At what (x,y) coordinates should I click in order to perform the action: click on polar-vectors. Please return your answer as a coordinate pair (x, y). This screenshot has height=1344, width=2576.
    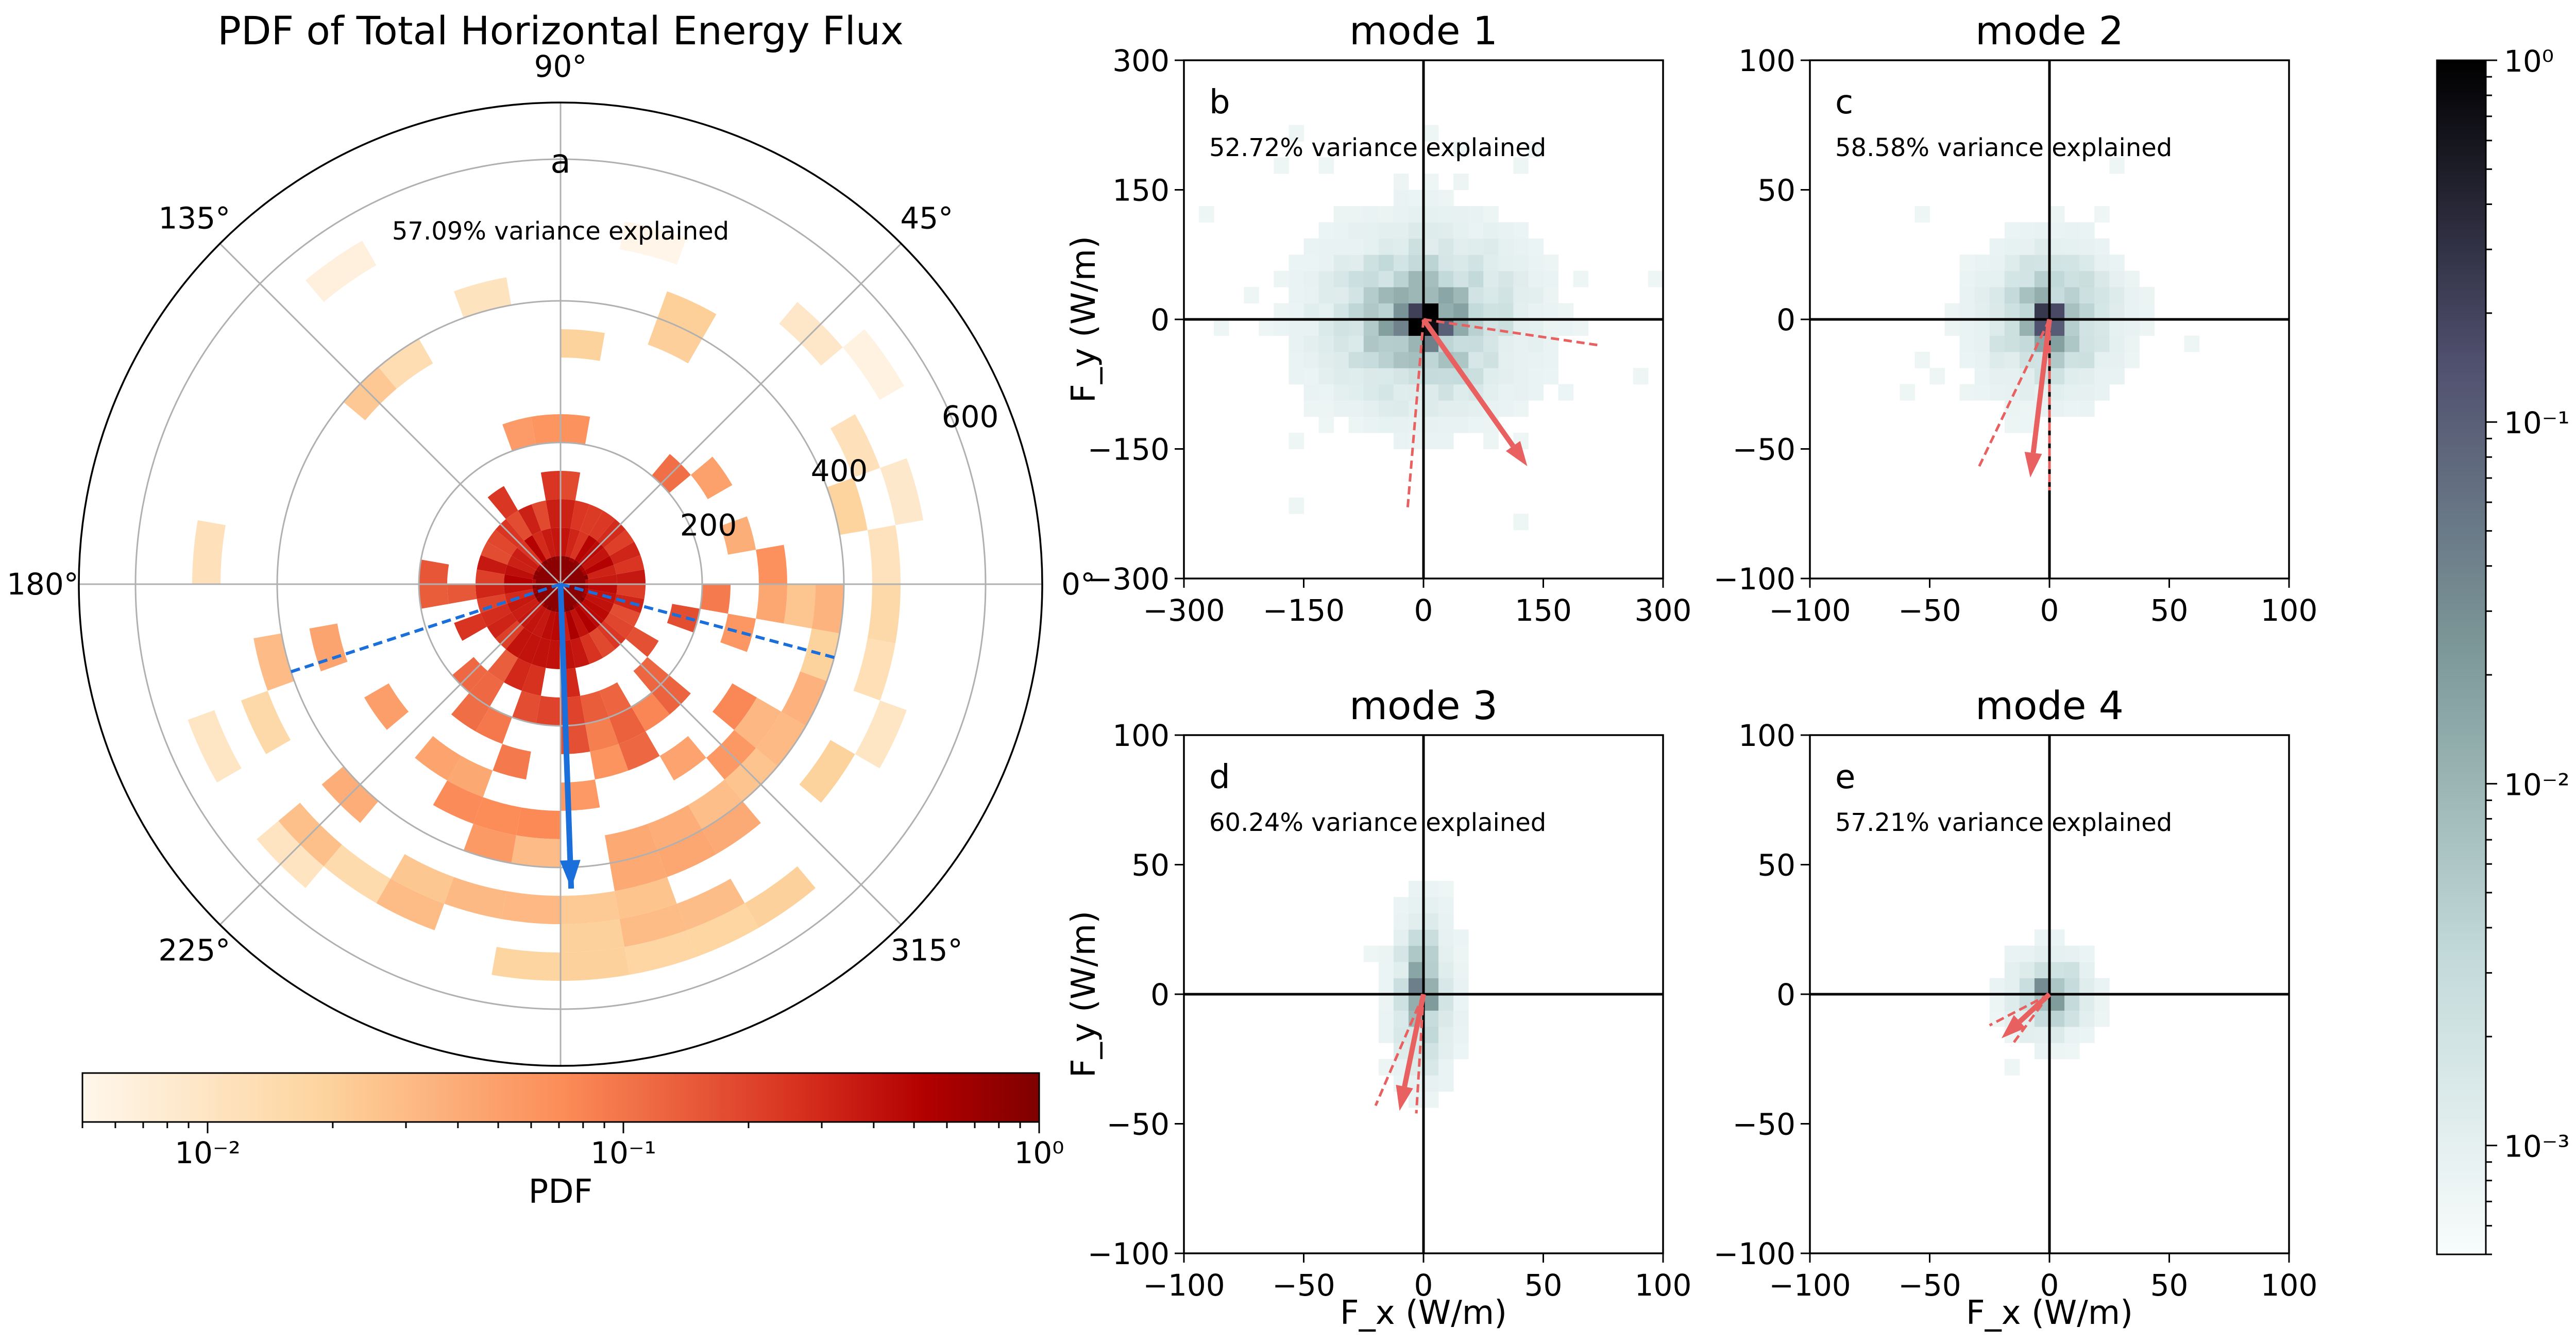
    Looking at the image, I should click on (562, 736).